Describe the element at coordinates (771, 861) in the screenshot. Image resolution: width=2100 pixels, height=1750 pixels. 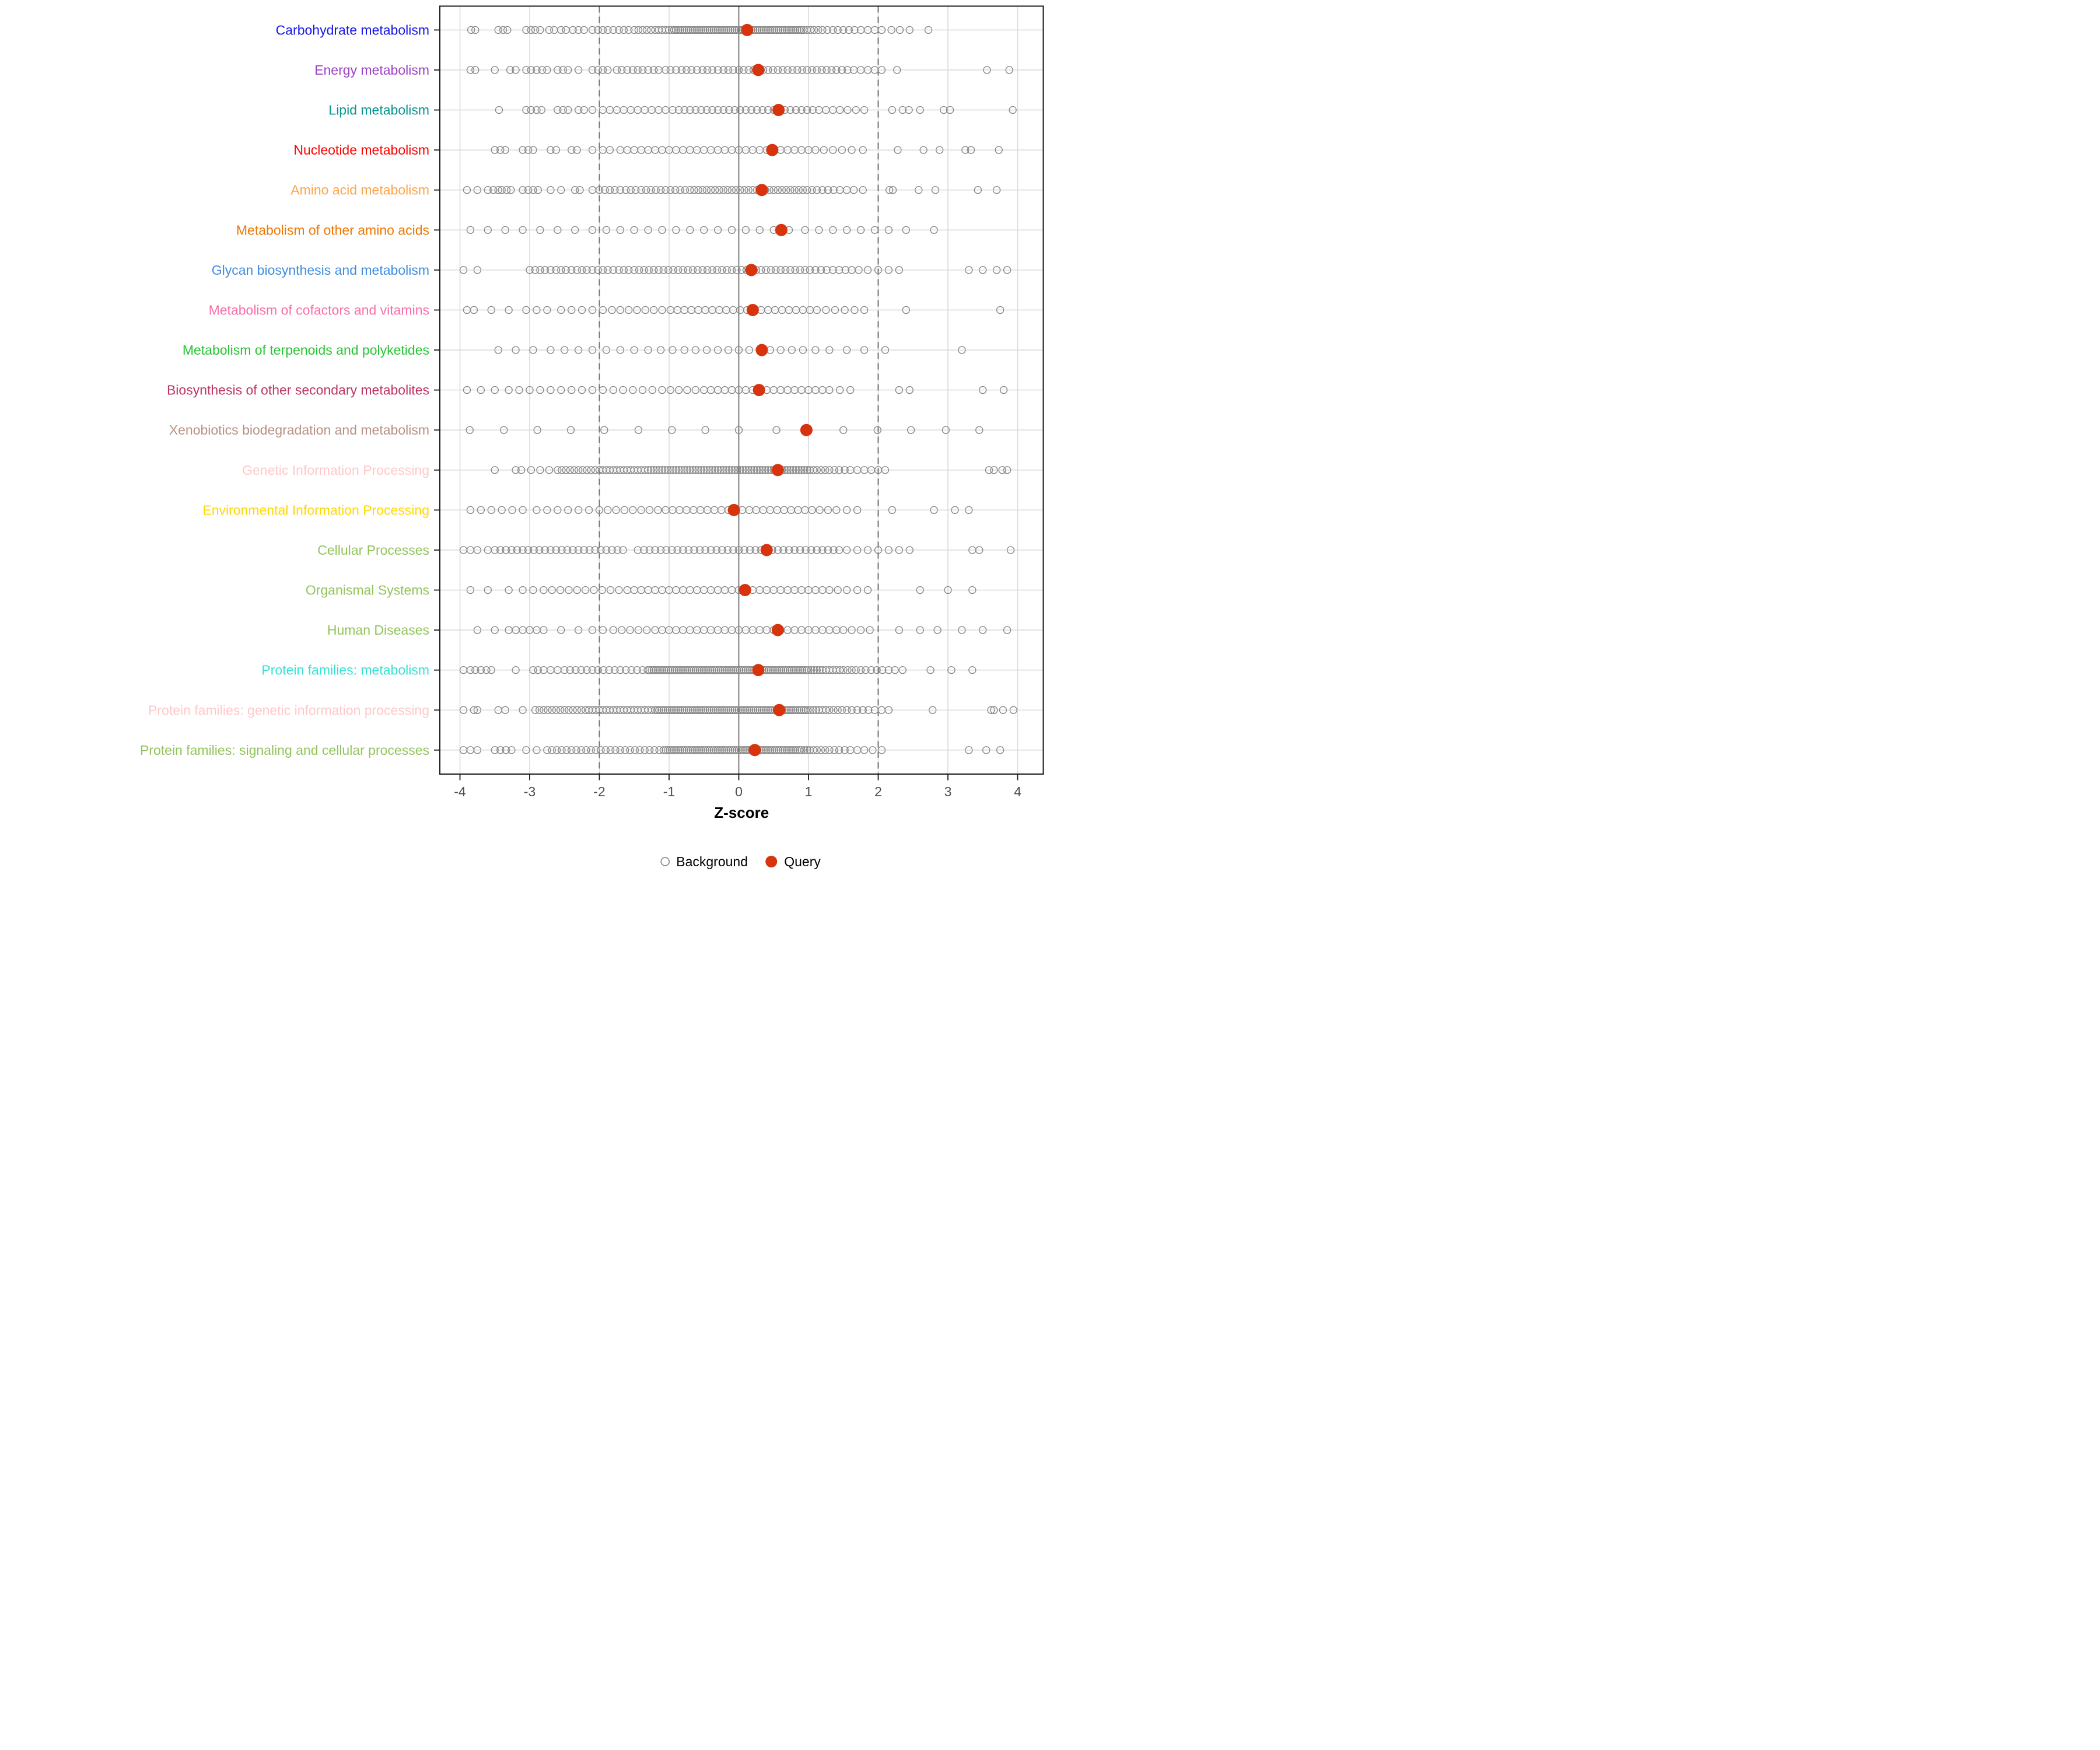
I see `legend-query-icon` at that location.